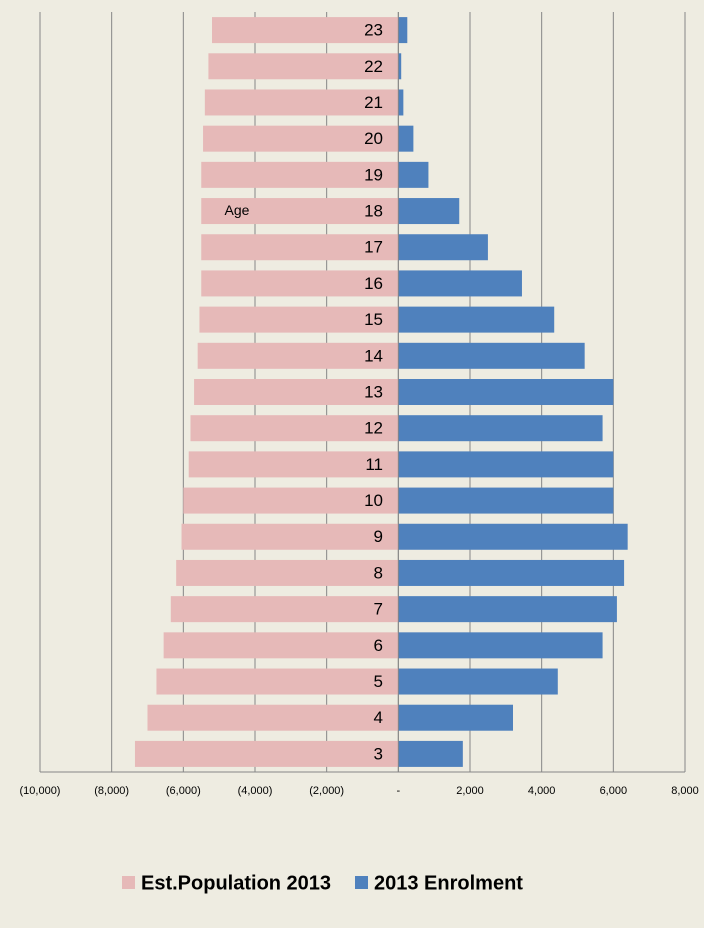 The width and height of the screenshot is (704, 928). Describe the element at coordinates (373, 211) in the screenshot. I see `category-label: 18` at that location.